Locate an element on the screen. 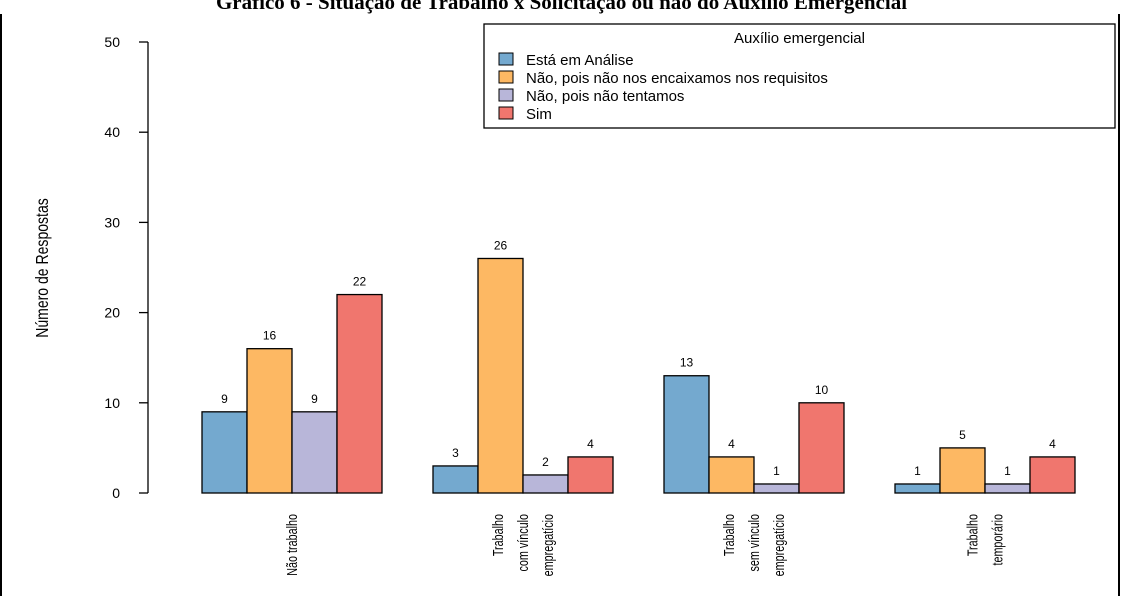  x-tick-label: sem vínculo is located at coordinates (753, 543).